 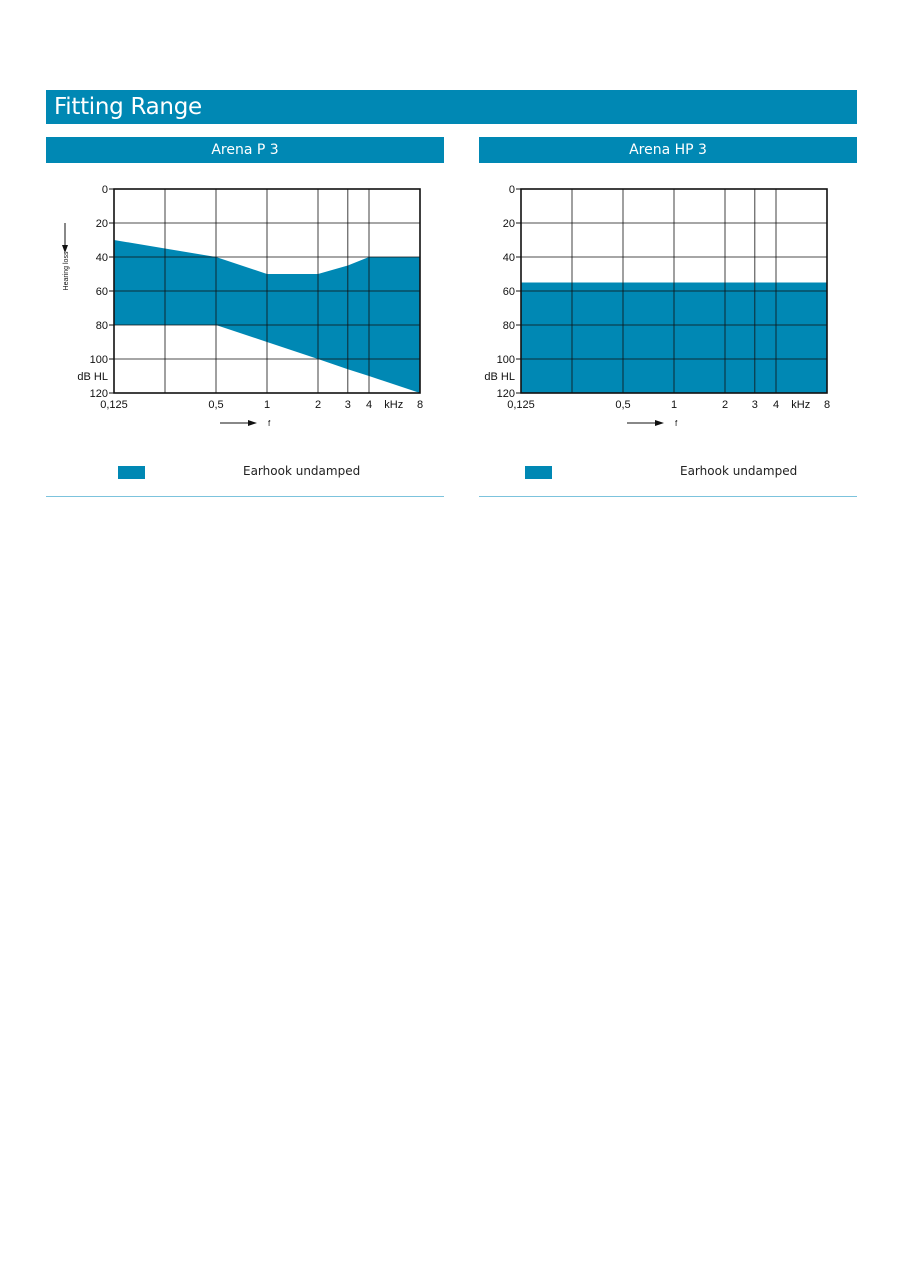 I want to click on chart-title: Arena HP 3, so click(x=668, y=150).